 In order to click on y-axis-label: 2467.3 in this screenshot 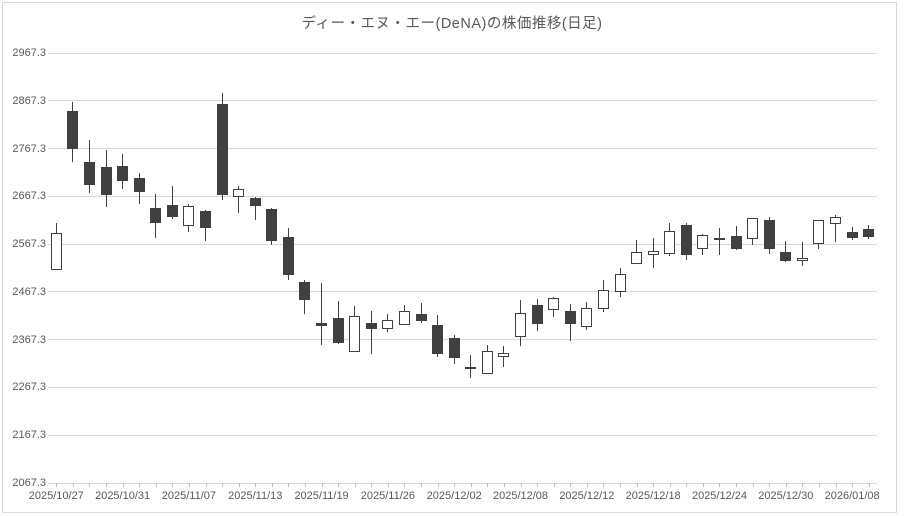, I will do `click(29, 291)`.